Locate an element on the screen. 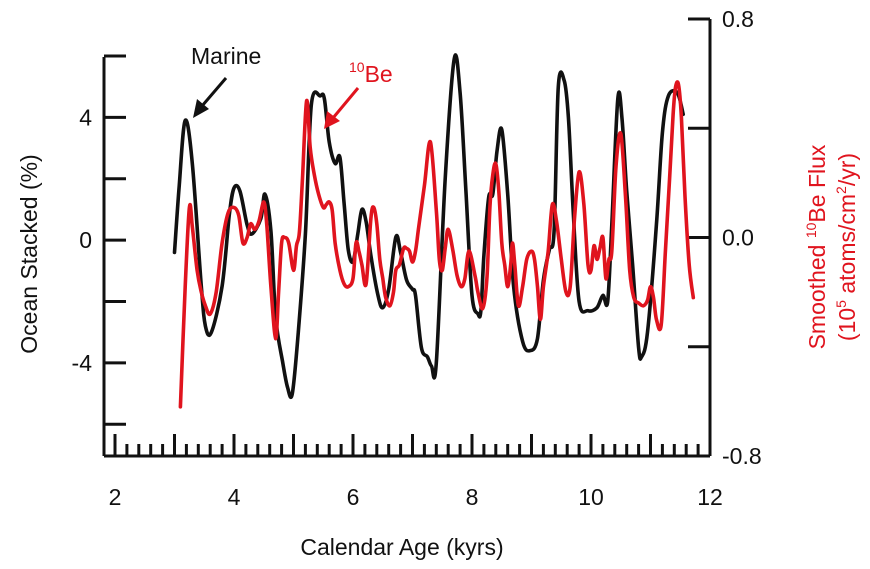 This screenshot has width=870, height=569. x-tick-label: 6 is located at coordinates (353, 497).